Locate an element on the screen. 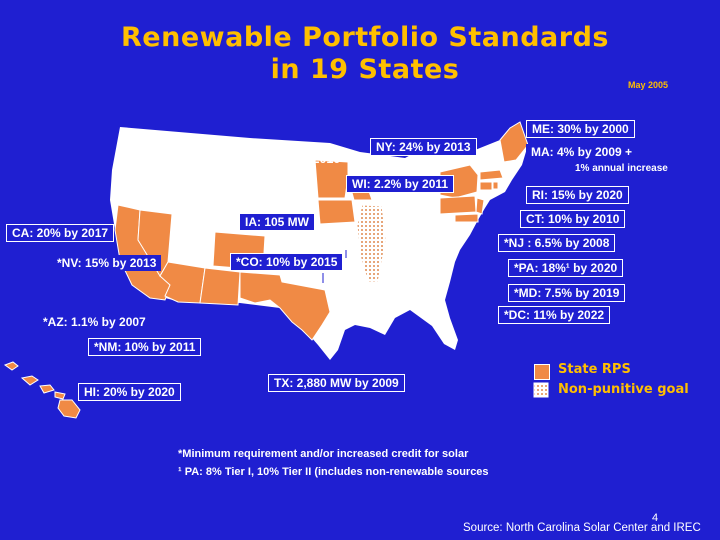 The width and height of the screenshot is (720, 540). label-ny: NY: 24% by 2013 is located at coordinates (423, 147).